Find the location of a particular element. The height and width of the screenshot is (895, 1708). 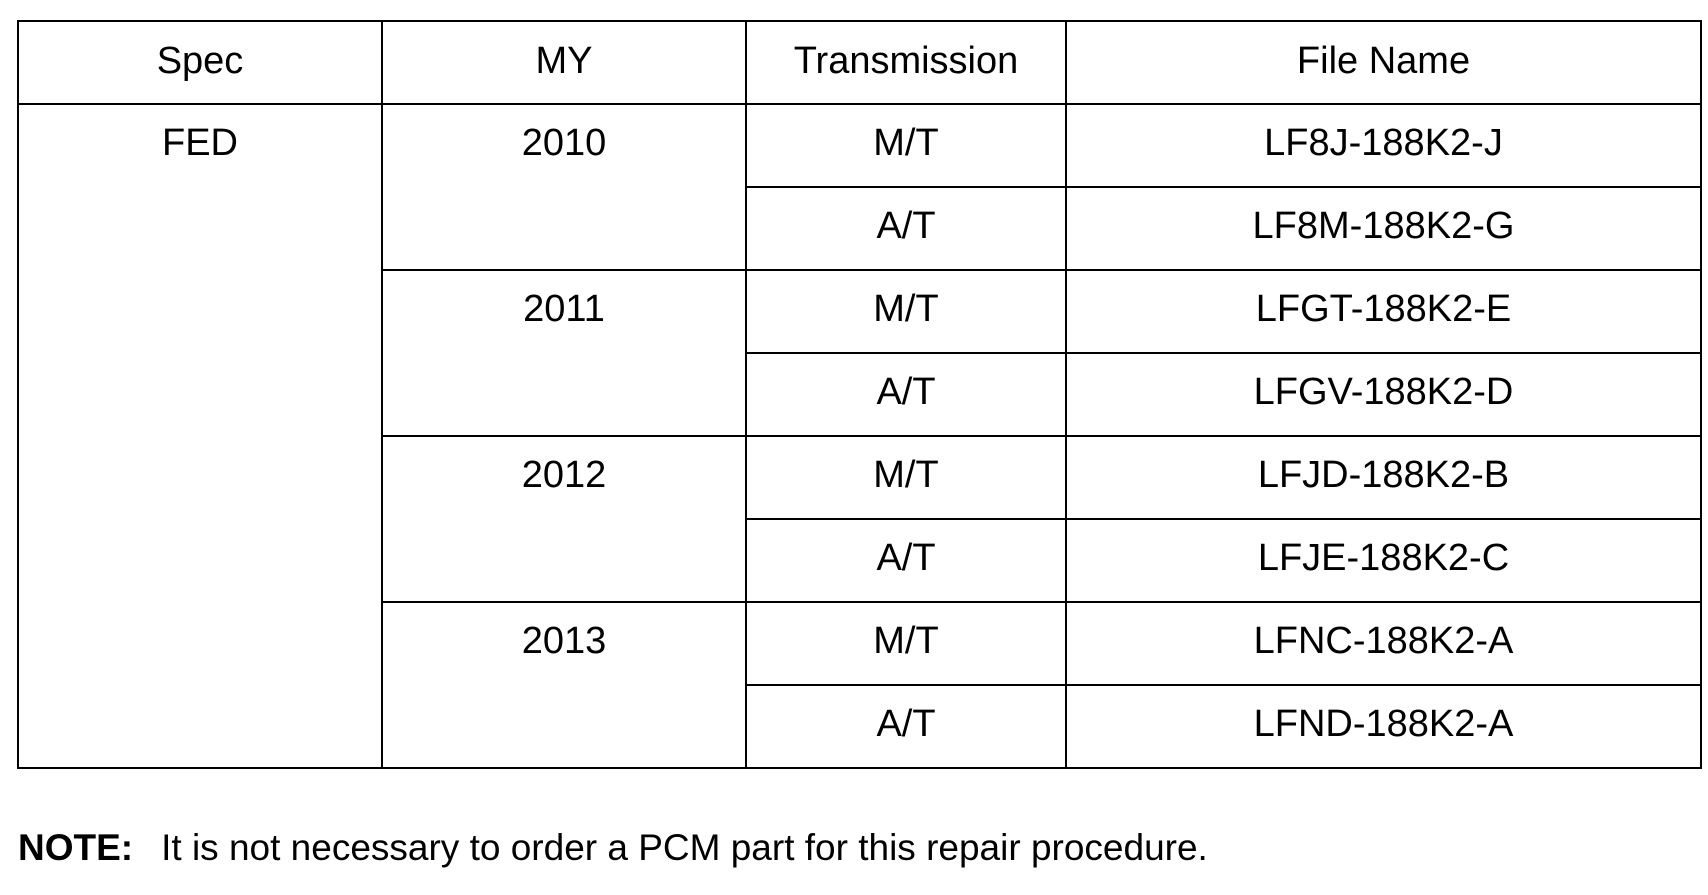

cell-file-name: LFGT-188K2-E is located at coordinates (1383, 311).